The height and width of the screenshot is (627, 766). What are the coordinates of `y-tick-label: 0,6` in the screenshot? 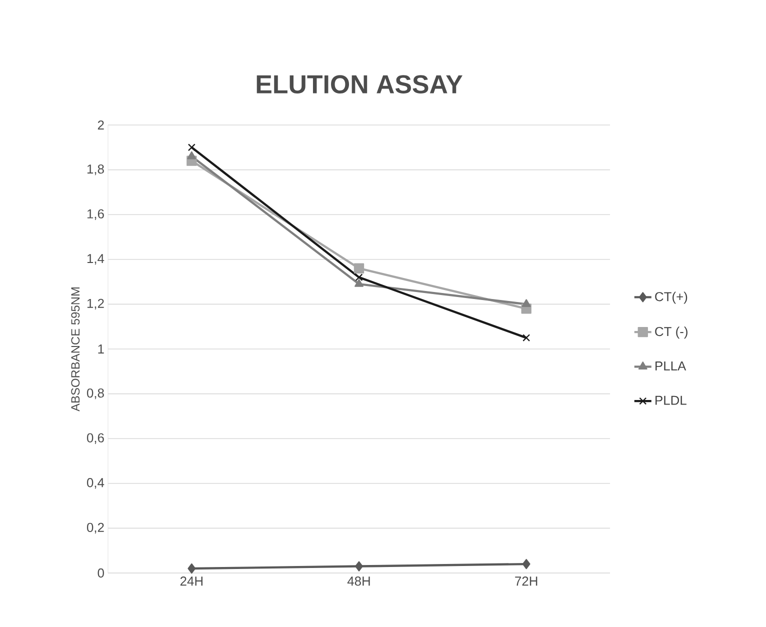 It's located at (95, 438).